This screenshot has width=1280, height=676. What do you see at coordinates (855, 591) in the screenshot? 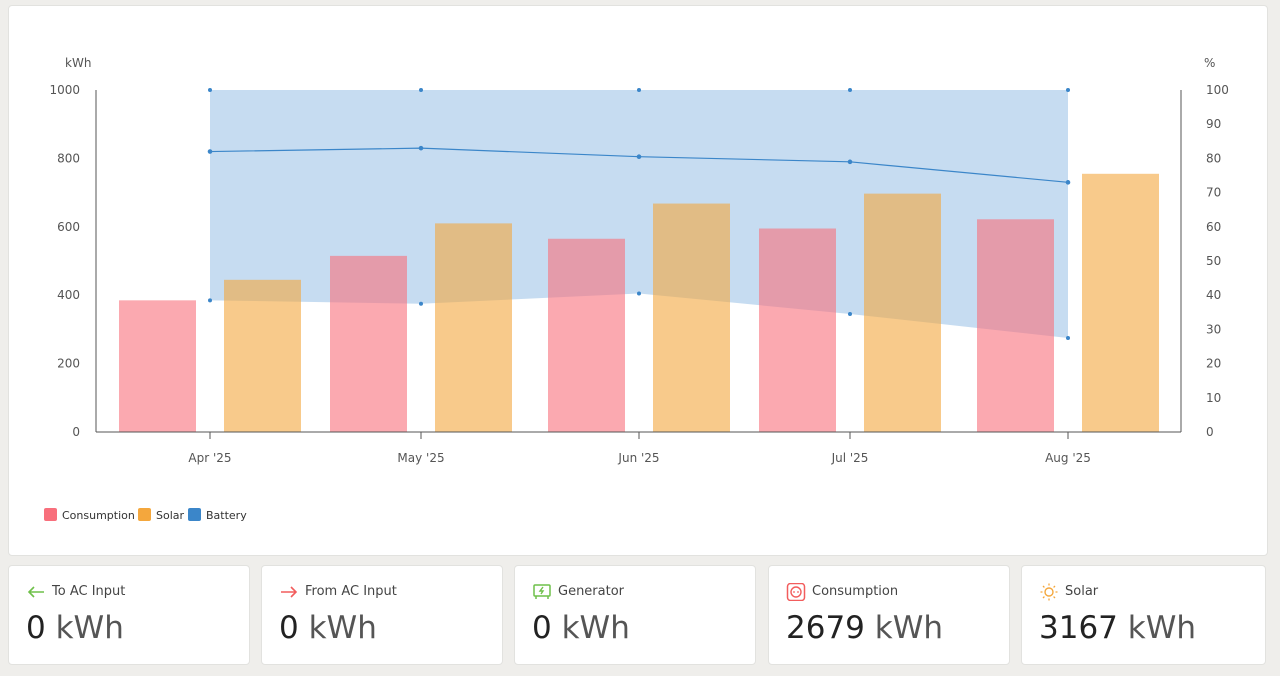
I see `stat-label: Consumption` at bounding box center [855, 591].